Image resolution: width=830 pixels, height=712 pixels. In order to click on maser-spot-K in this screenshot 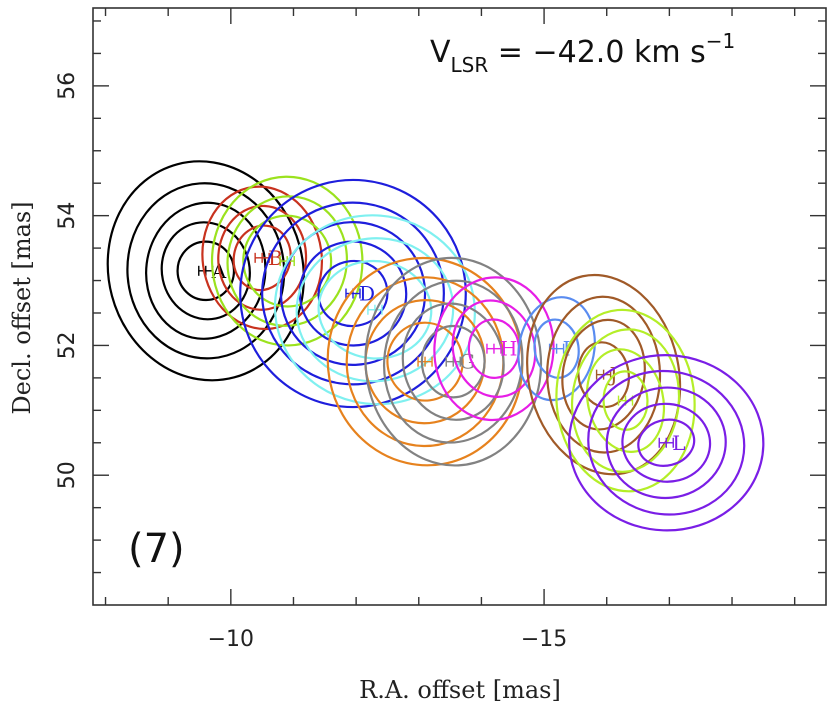, I will do `click(625, 400)`.